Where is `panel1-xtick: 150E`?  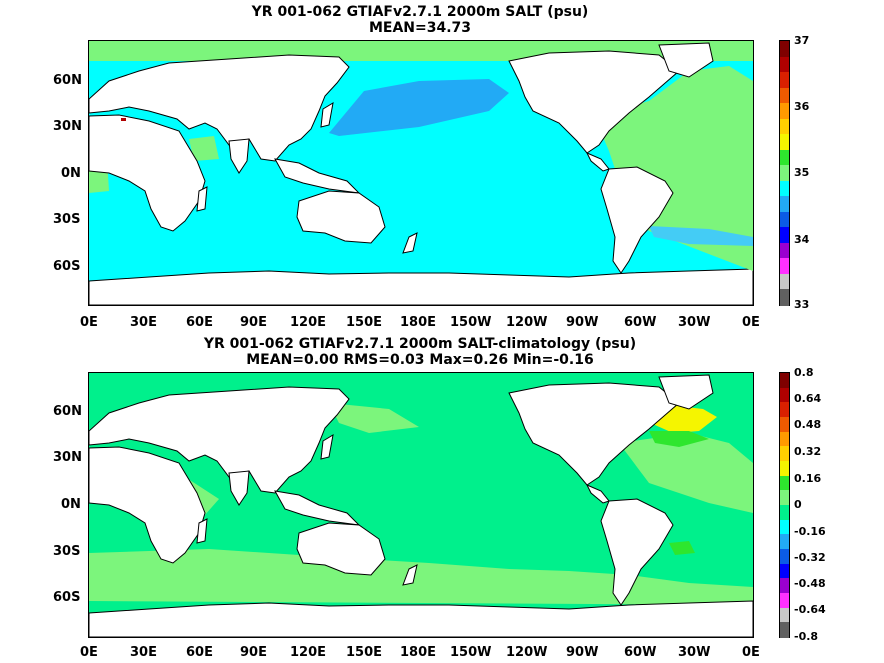
panel1-xtick: 150E is located at coordinates (364, 322).